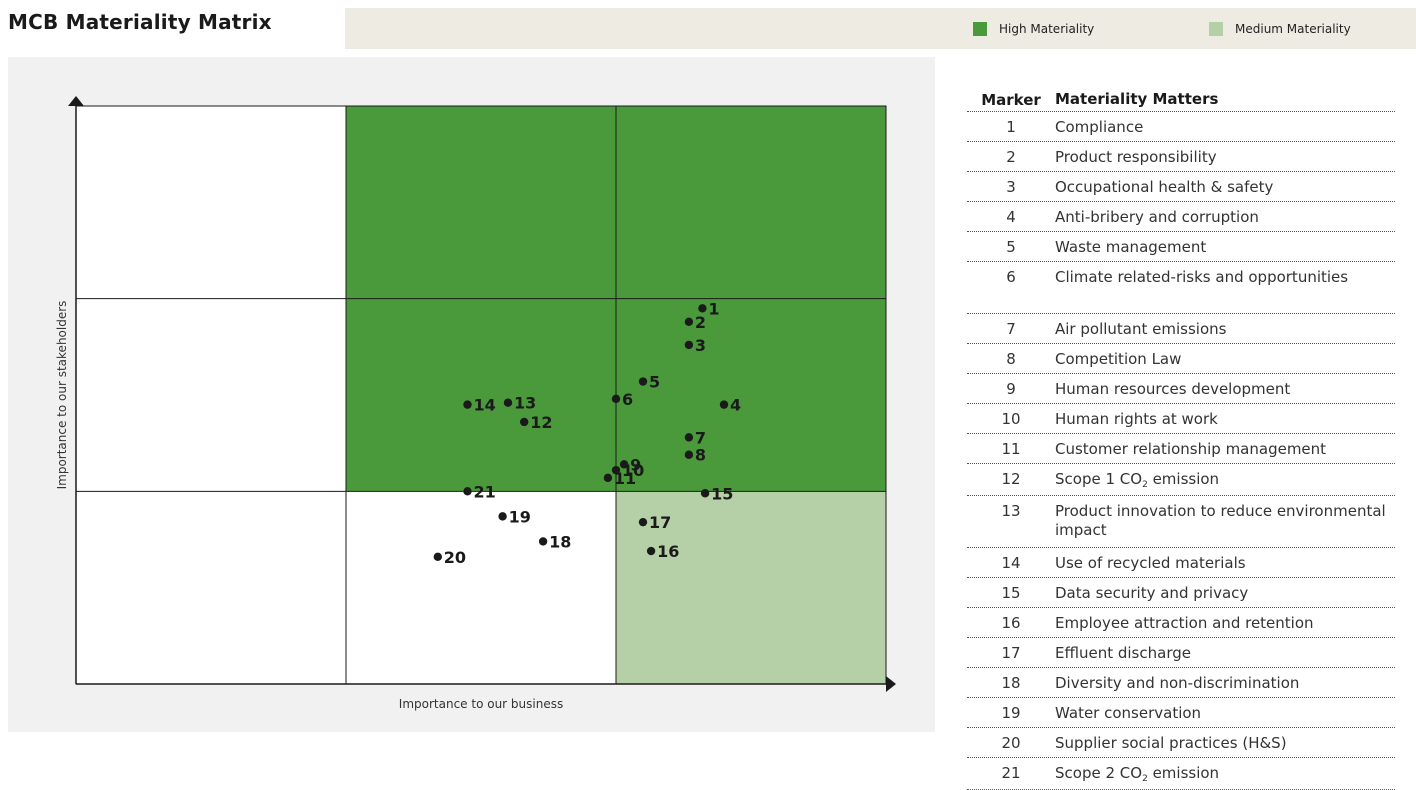 The height and width of the screenshot is (790, 1416). I want to click on row-matter: Climate related-risks and opportunities, so click(1202, 277).